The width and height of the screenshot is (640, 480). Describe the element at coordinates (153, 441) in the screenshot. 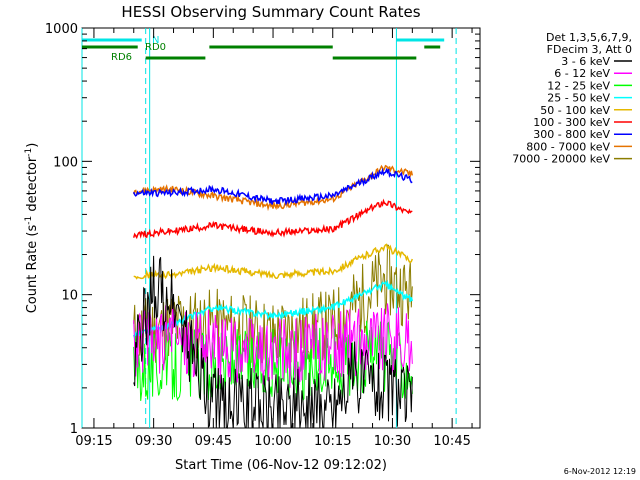

I see `x-tick-label: 09:30` at that location.